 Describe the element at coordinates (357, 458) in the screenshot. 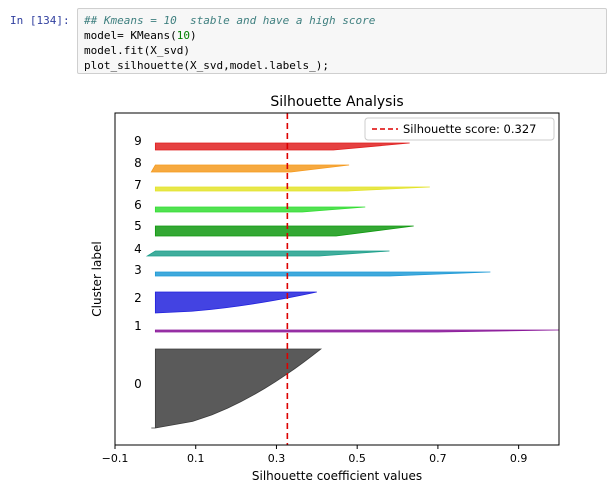

I see `x-tick-label: 0.5` at that location.